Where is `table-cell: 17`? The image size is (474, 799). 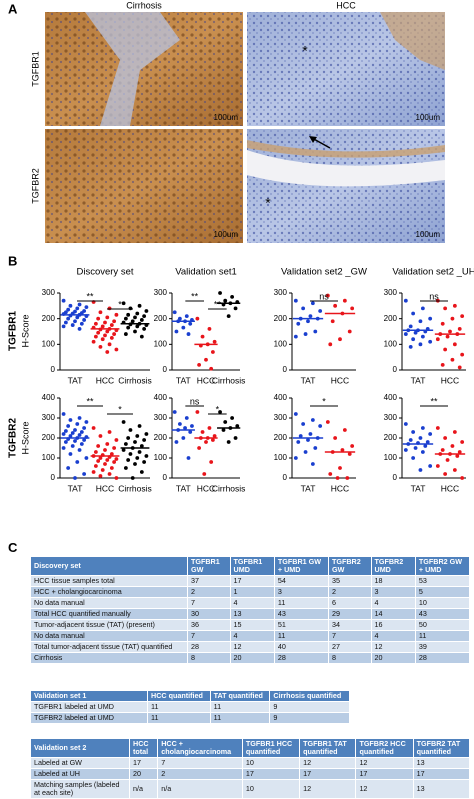
table-cell: 17 is located at coordinates (441, 774).